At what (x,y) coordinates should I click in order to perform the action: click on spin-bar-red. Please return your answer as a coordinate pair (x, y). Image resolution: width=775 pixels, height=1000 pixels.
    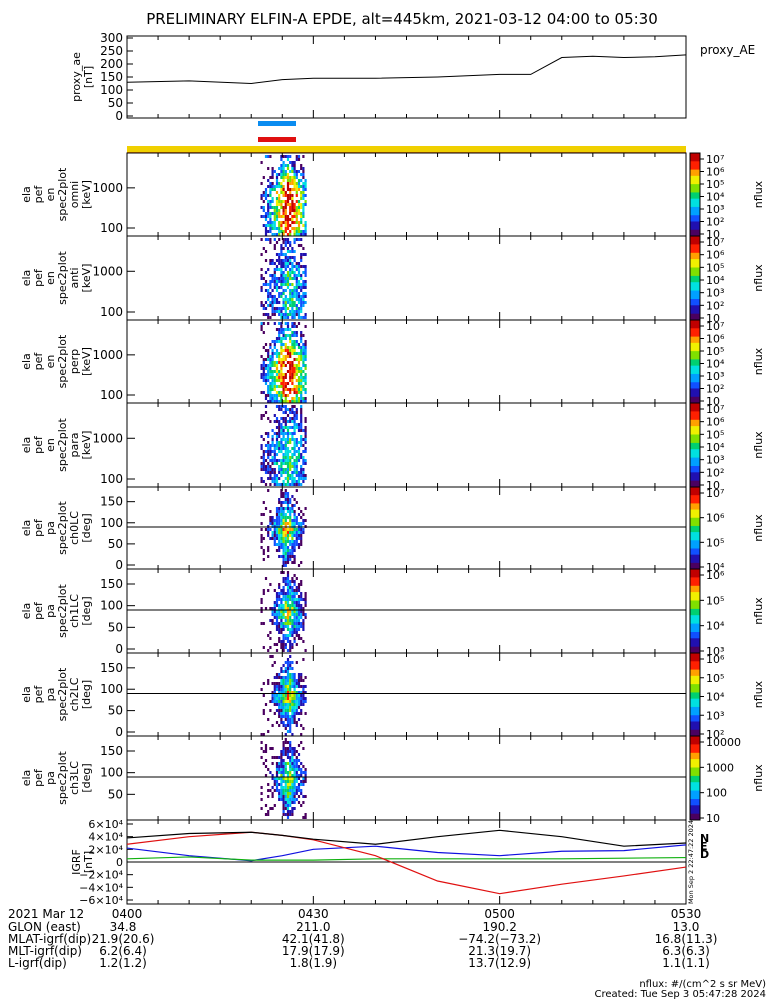
    Looking at the image, I should click on (277, 139).